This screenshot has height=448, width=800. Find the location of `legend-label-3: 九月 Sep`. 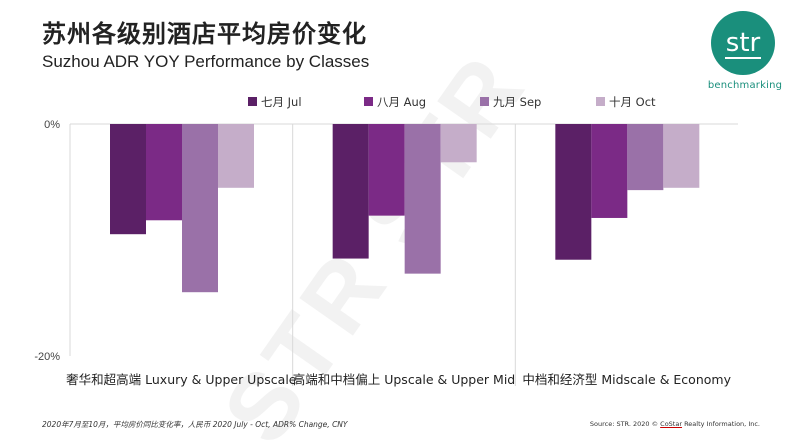

legend-label-3: 九月 Sep is located at coordinates (517, 102).